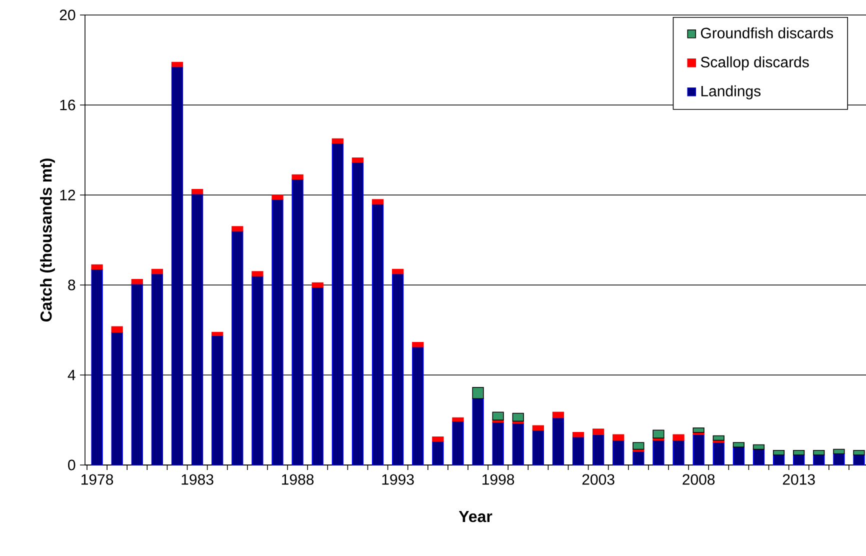 The image size is (866, 556). What do you see at coordinates (498, 479) in the screenshot?
I see `x-tick-label: 1998` at bounding box center [498, 479].